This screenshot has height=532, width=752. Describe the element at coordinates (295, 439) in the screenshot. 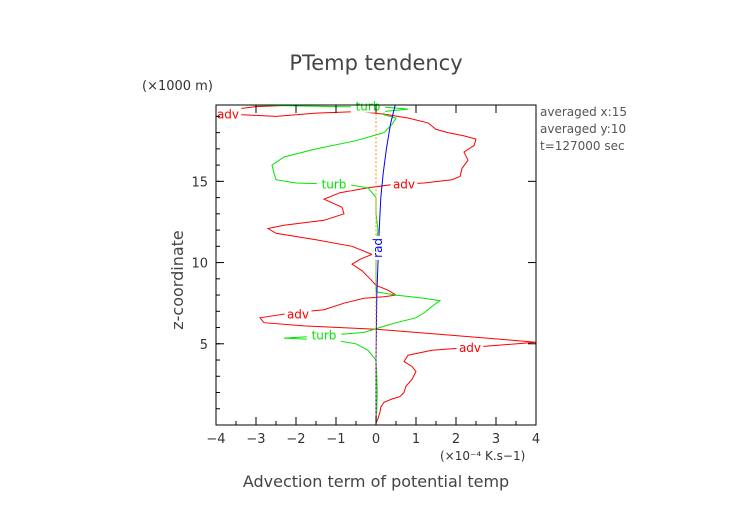

I see `x-tick-label: −2` at that location.